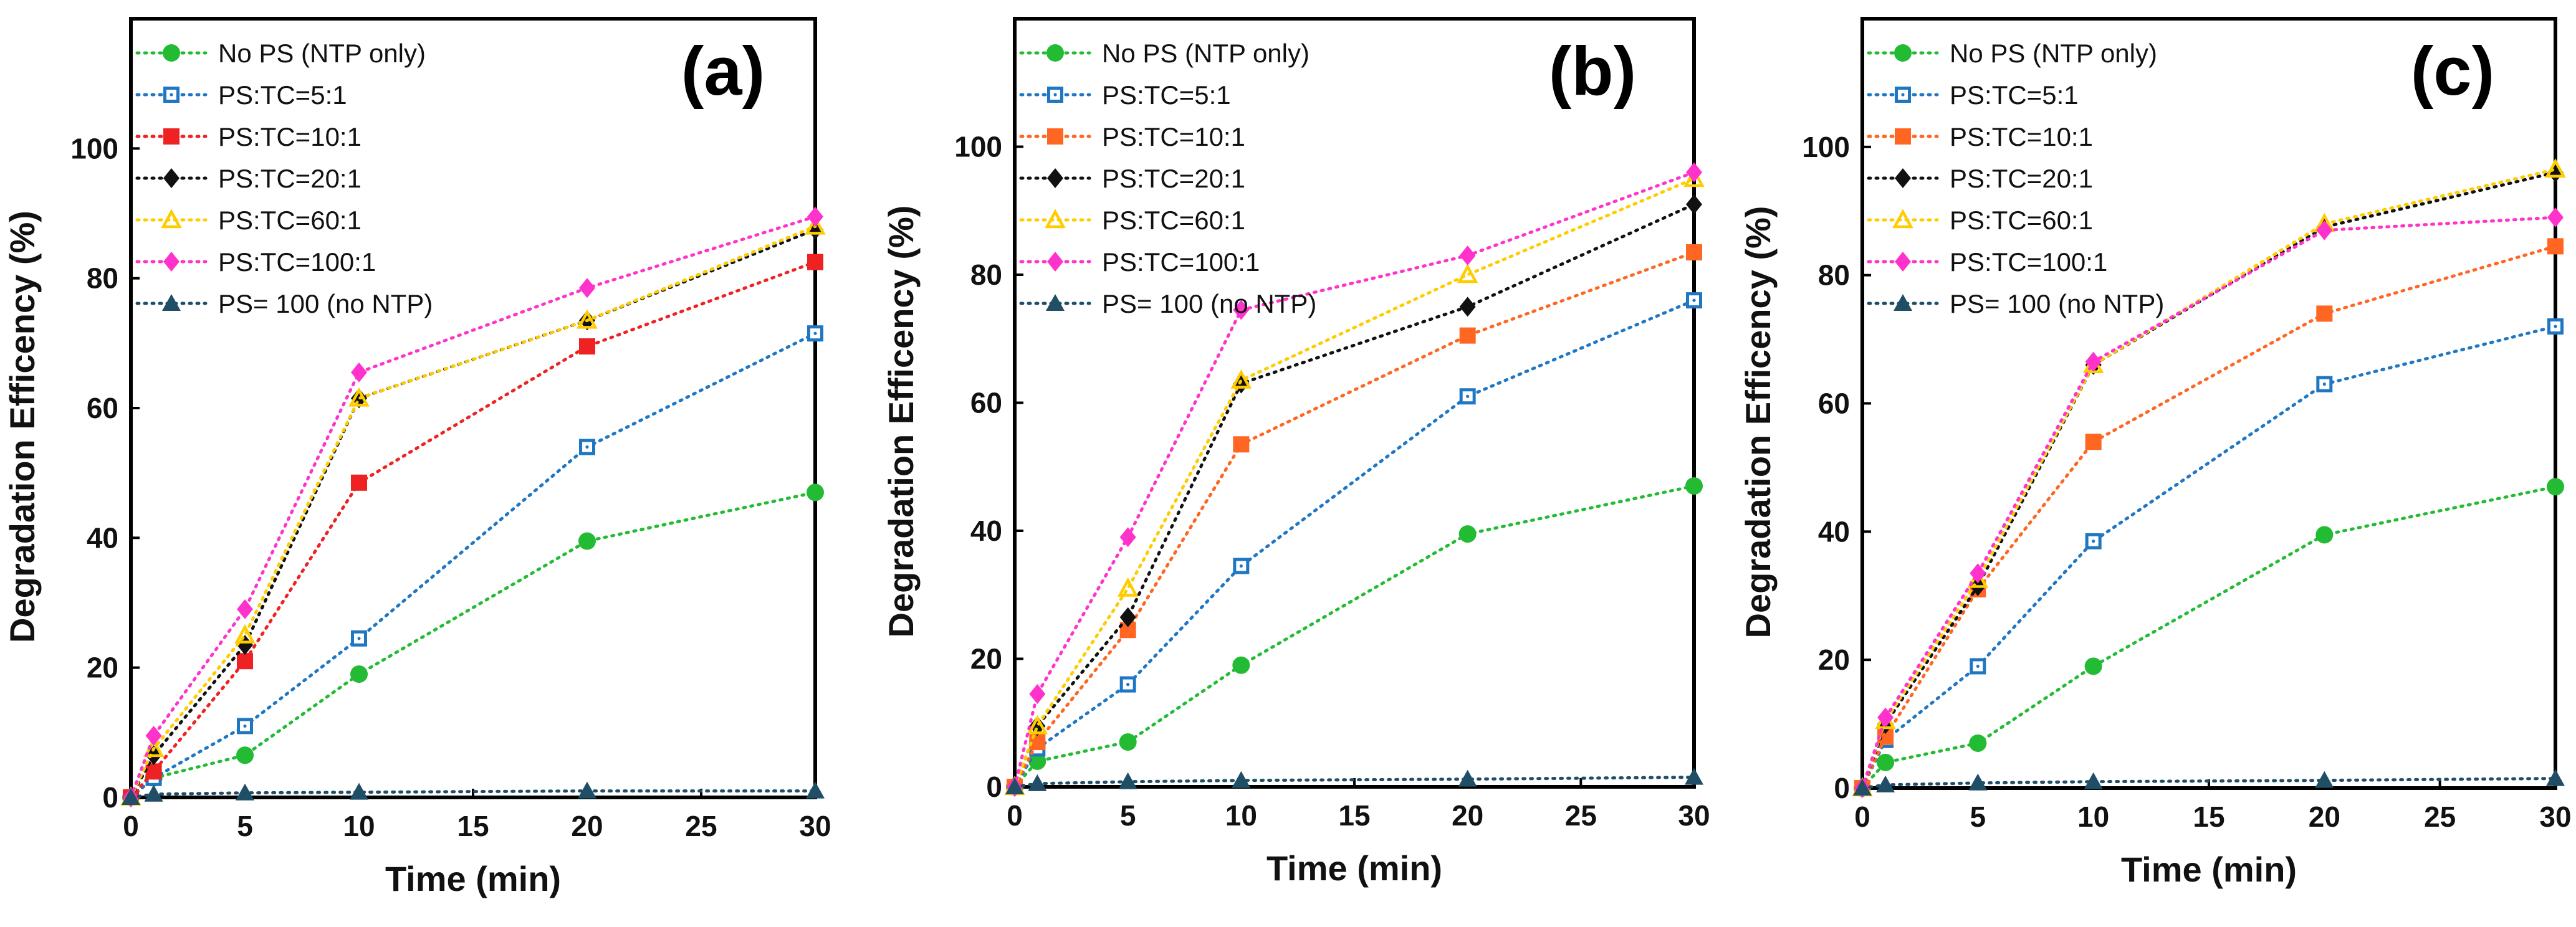 This screenshot has width=2576, height=927. What do you see at coordinates (986, 659) in the screenshot?
I see `y-tick-label: 20` at bounding box center [986, 659].